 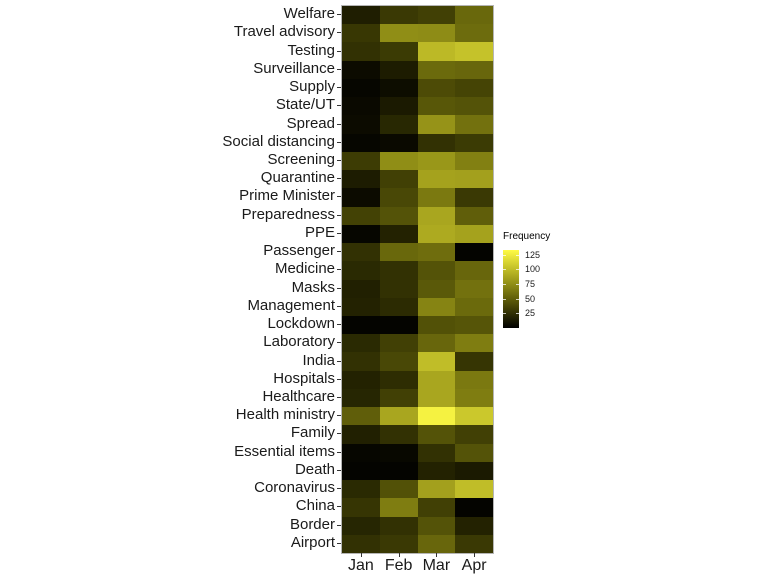 I want to click on legend: Frequency 125 100 75 50 25, so click(x=533, y=281).